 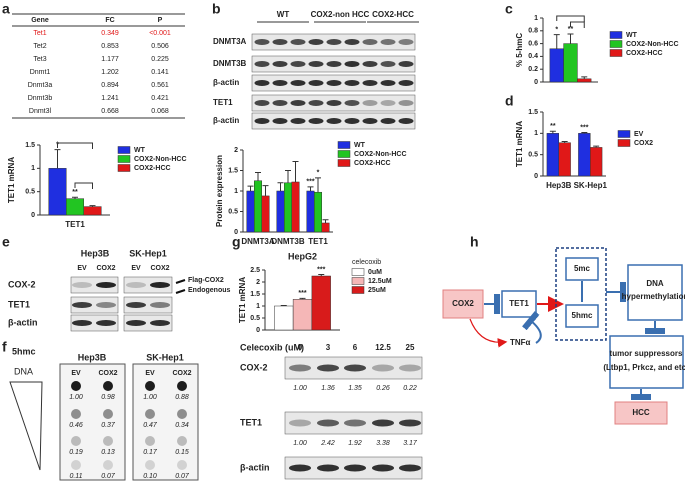 I want to click on dot-value: 0.15, so click(x=182, y=452).